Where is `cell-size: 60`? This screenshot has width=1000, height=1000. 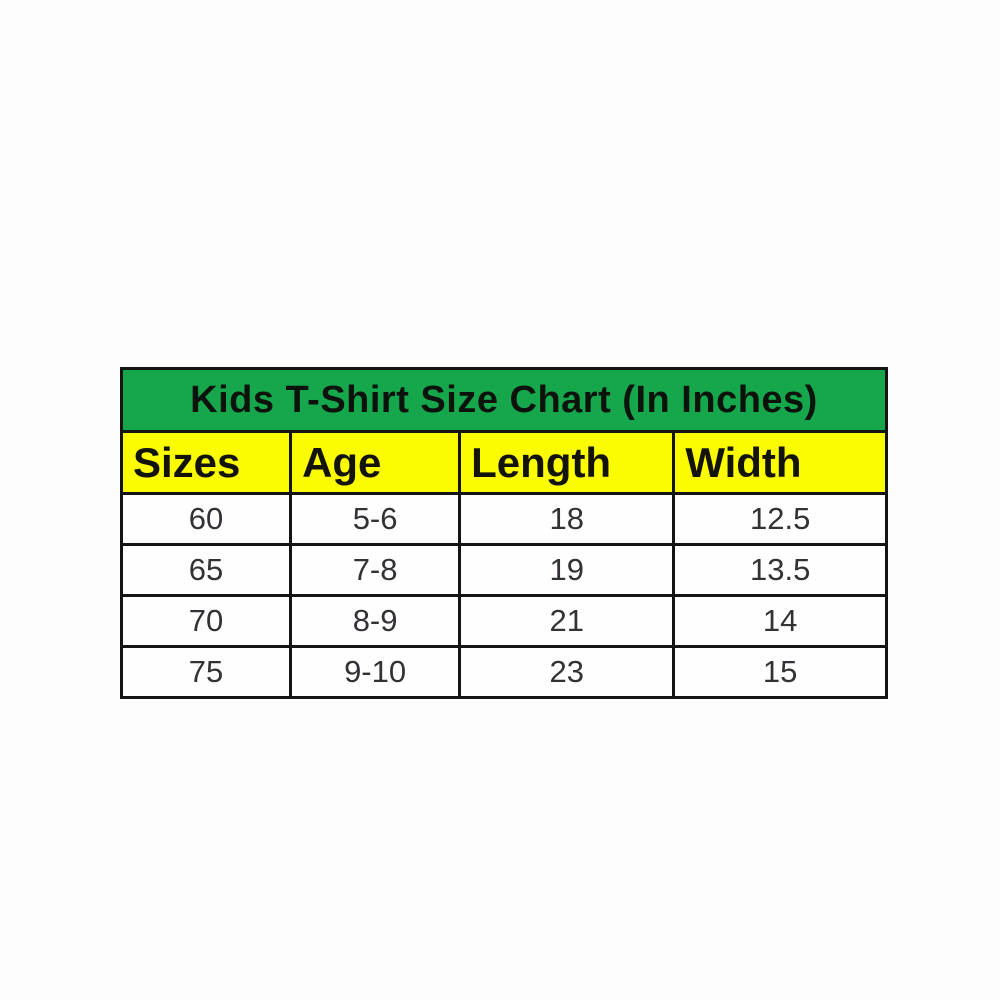
cell-size: 60 is located at coordinates (206, 519).